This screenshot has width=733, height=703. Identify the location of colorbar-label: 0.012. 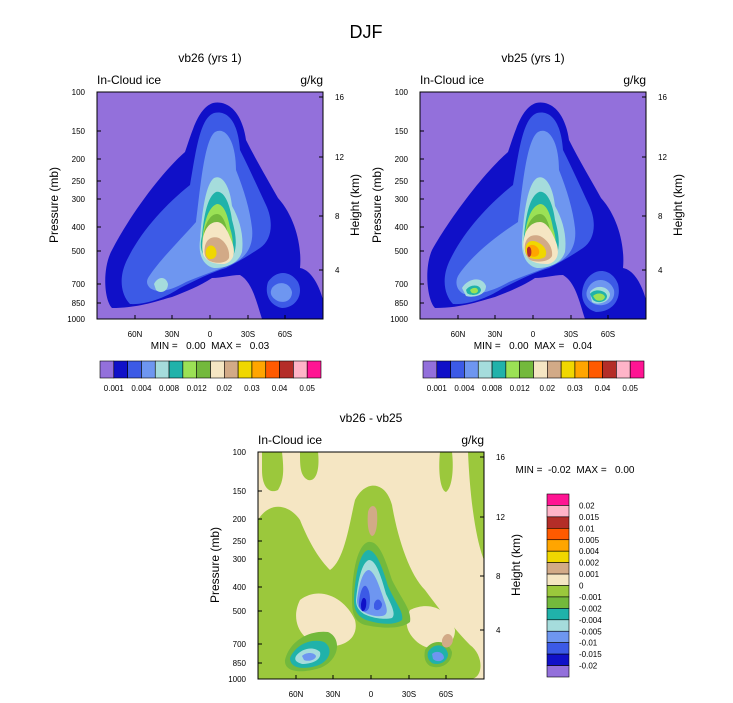
(520, 388).